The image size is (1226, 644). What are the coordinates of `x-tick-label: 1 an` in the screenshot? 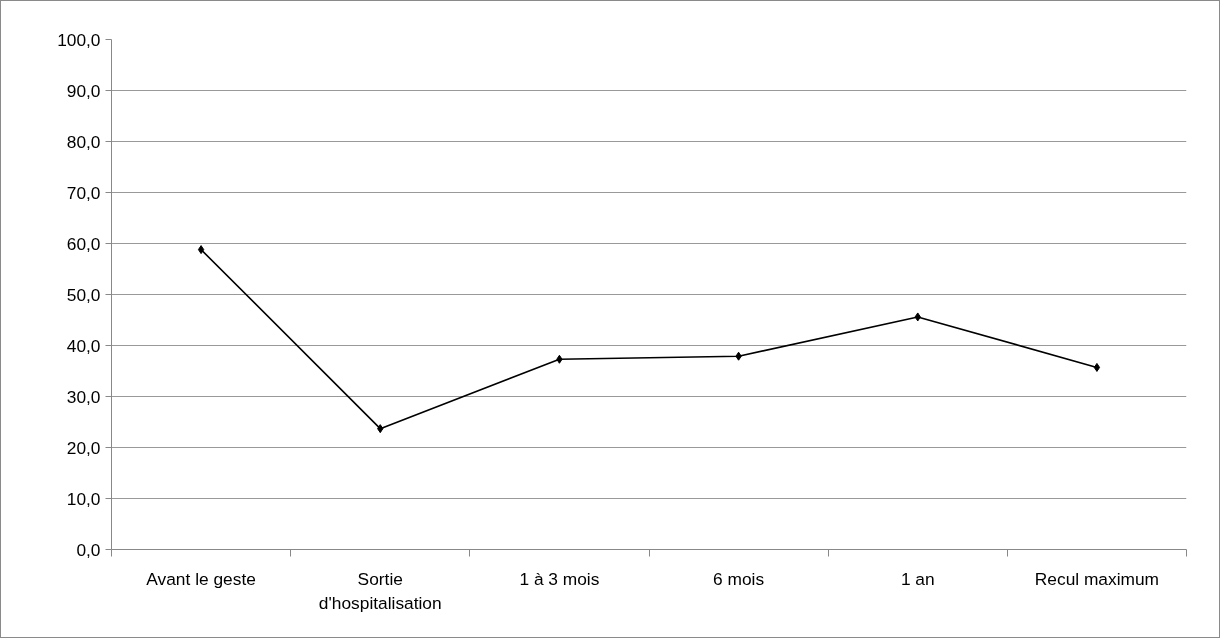 It's located at (917, 578).